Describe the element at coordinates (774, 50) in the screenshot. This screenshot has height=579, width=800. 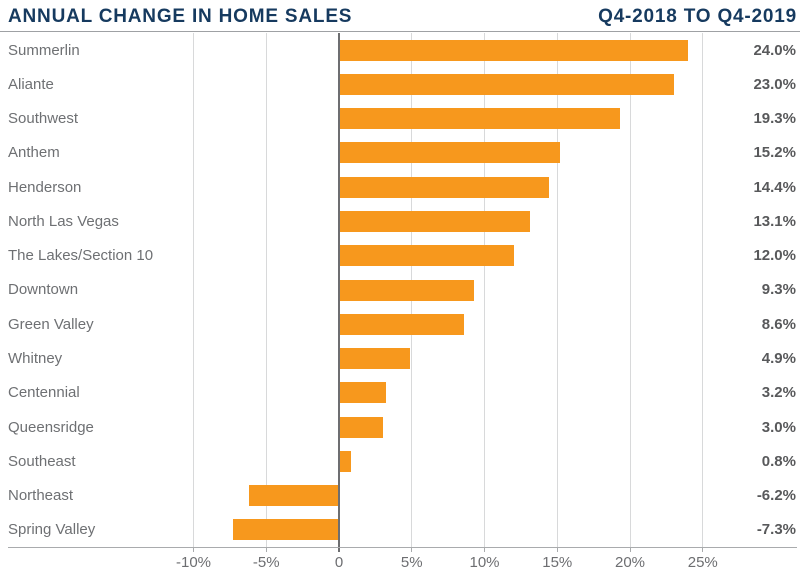
I see `value-label: 24.0%` at that location.